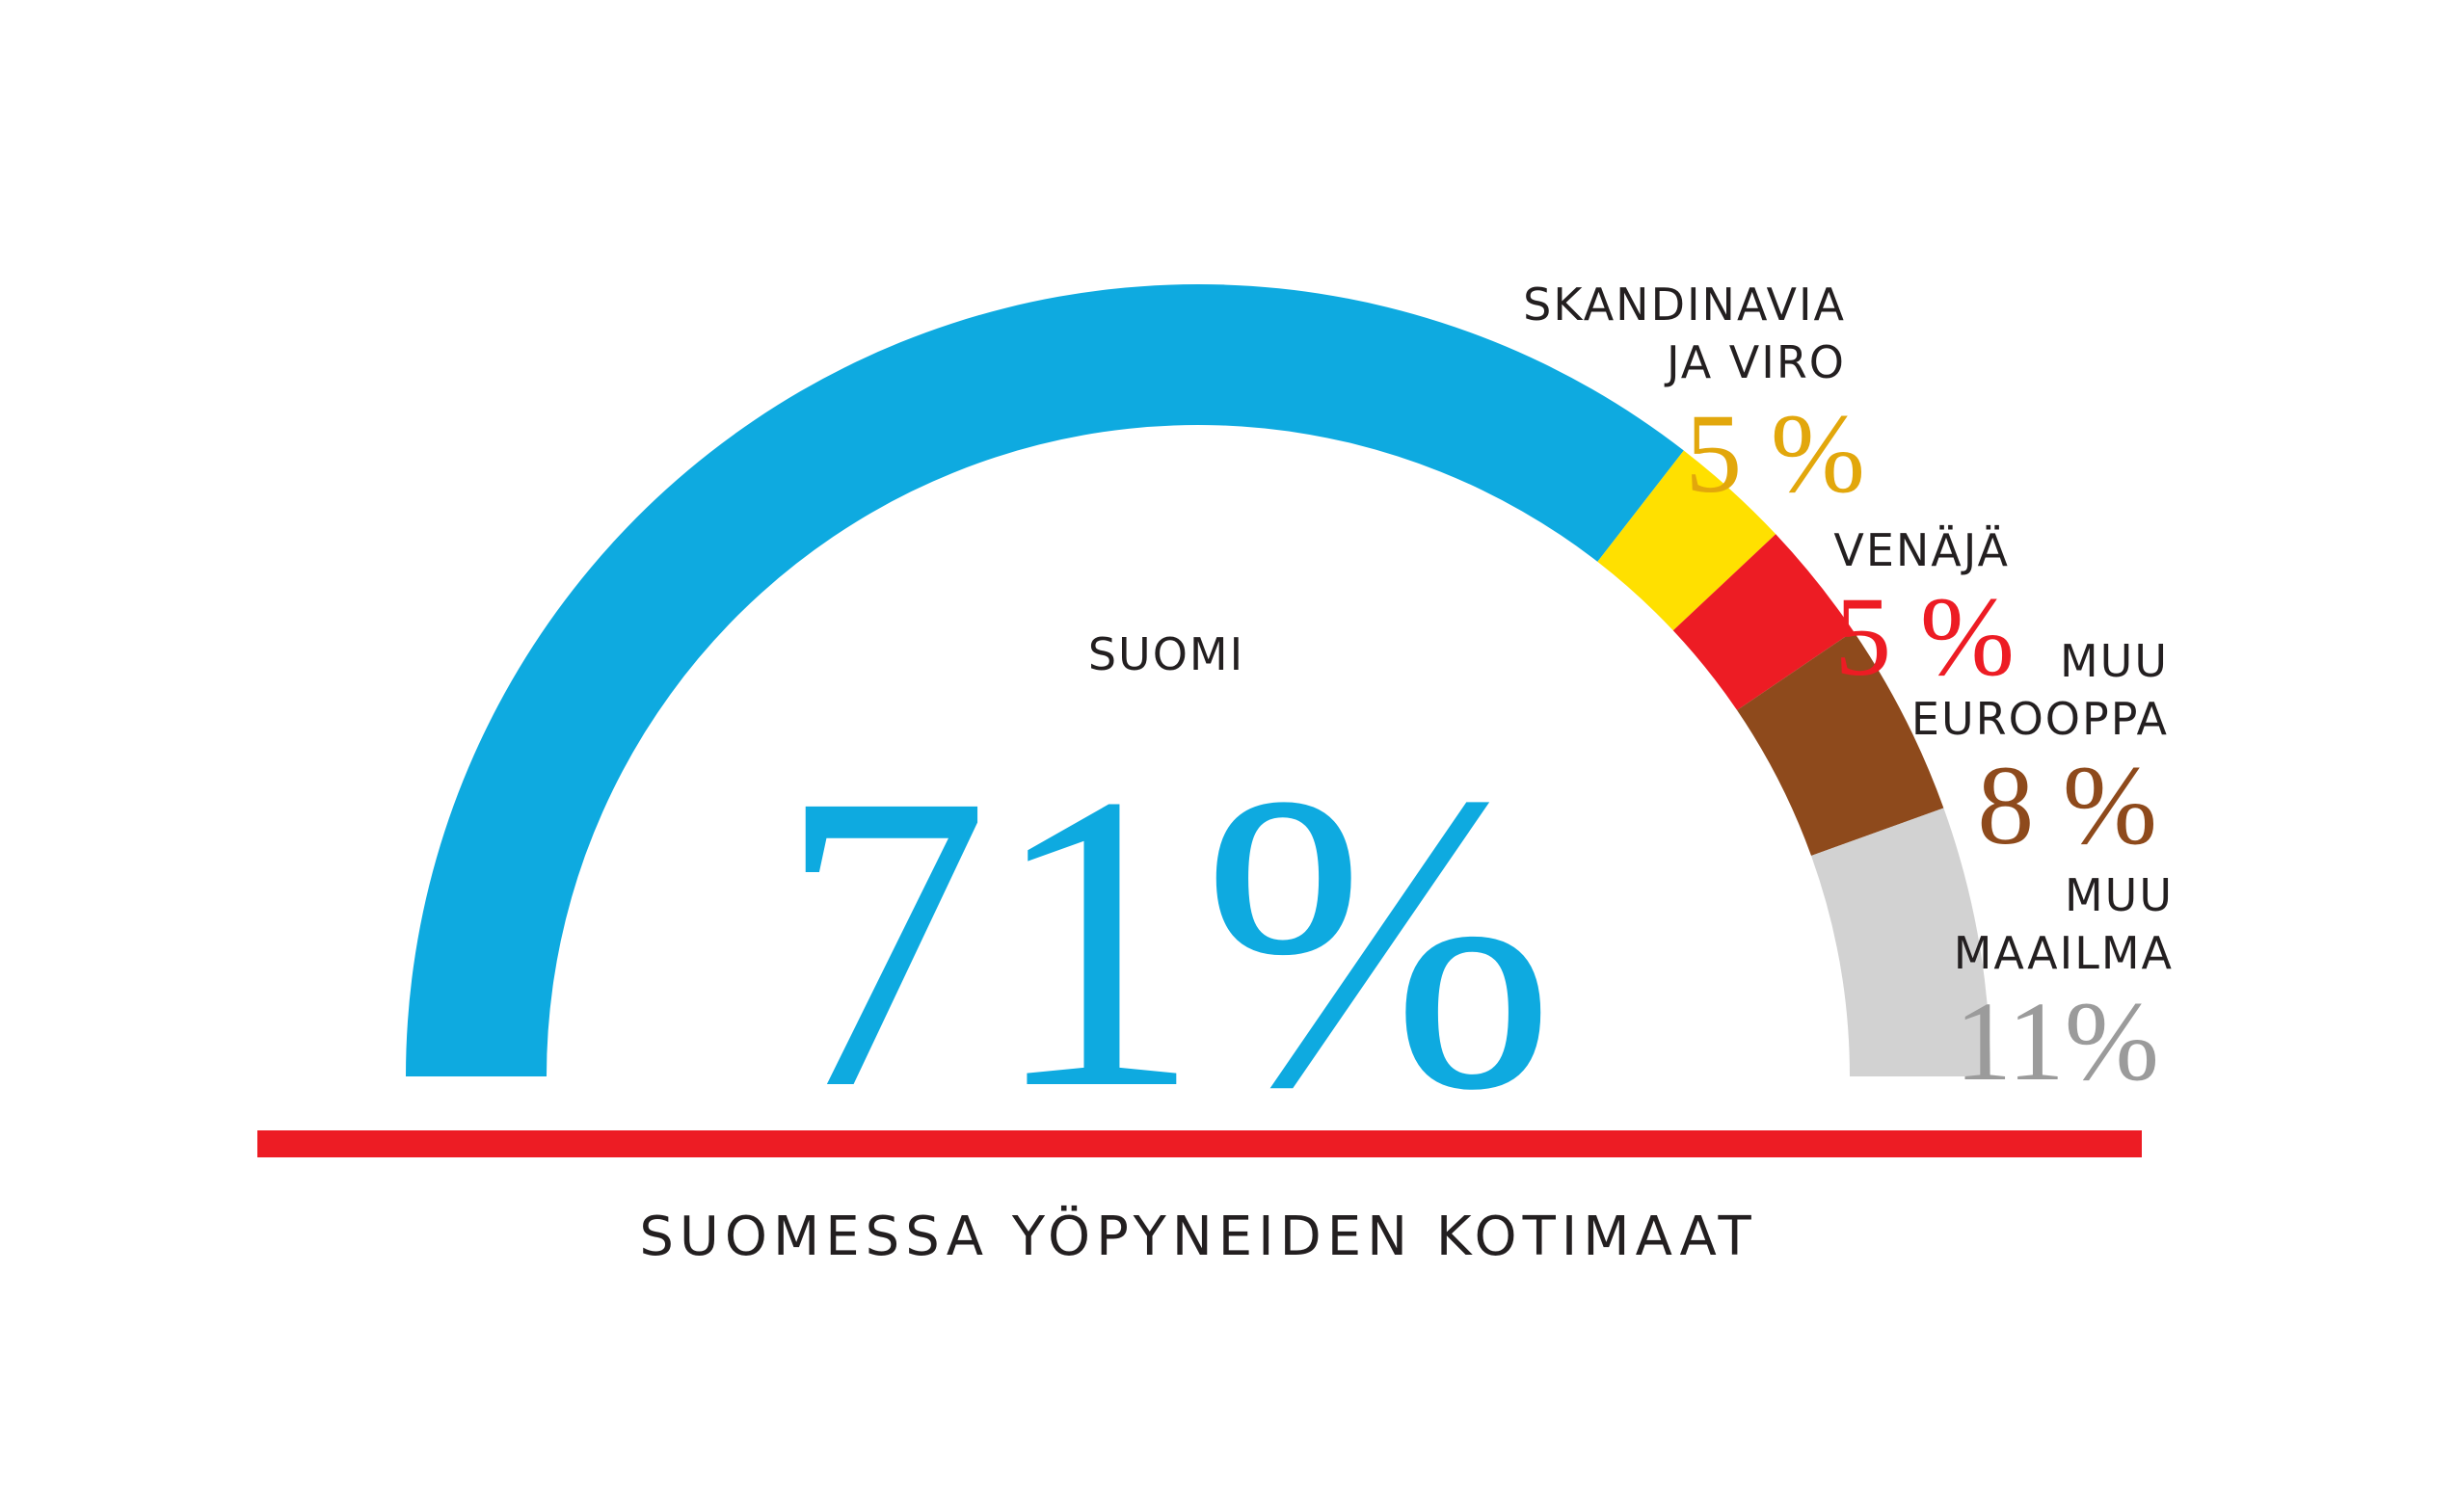  Describe the element at coordinates (2064, 953) in the screenshot. I see `muu-maailma-category-label-line2: MAAILMA` at that location.